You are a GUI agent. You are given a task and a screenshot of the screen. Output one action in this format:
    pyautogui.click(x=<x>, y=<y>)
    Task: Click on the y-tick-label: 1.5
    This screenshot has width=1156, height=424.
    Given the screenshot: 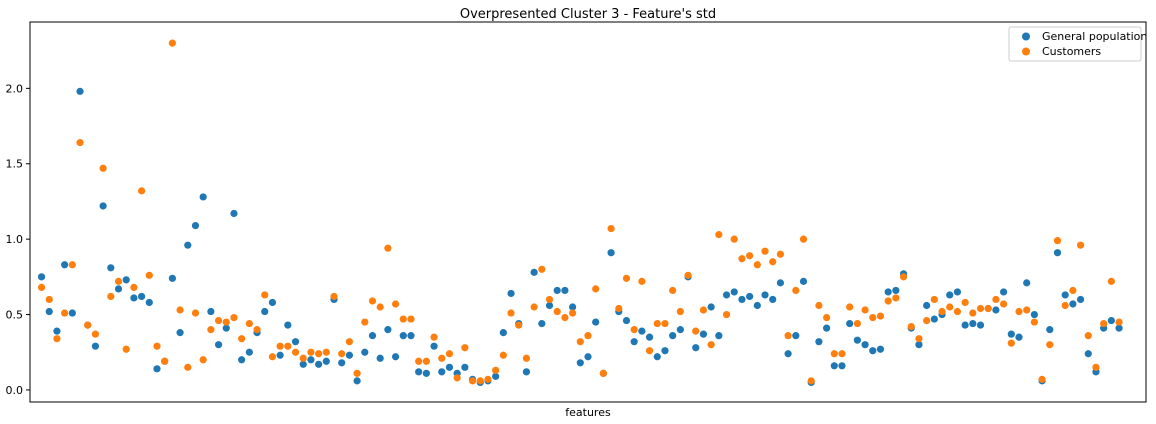 What is the action you would take?
    pyautogui.click(x=15, y=164)
    